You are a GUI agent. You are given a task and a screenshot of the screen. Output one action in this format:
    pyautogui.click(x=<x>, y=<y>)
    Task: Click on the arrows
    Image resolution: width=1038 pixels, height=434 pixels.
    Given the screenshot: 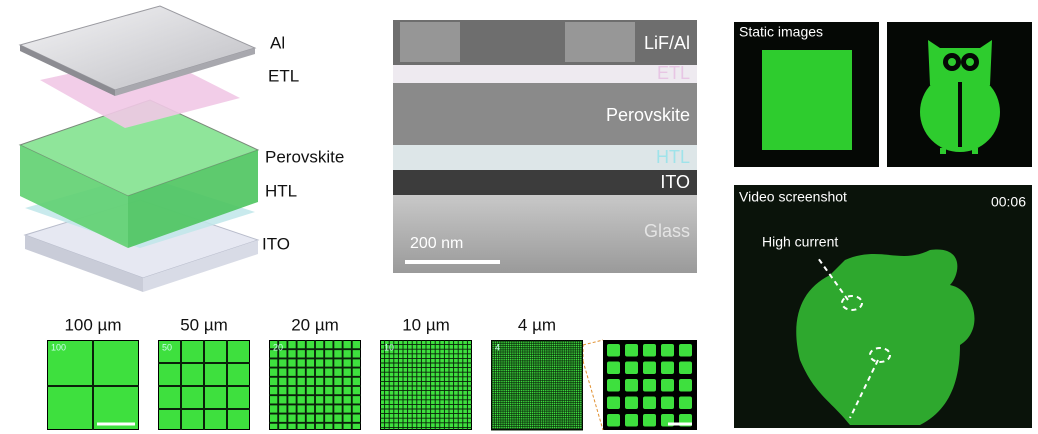 What is the action you would take?
    pyautogui.click(x=854, y=338)
    